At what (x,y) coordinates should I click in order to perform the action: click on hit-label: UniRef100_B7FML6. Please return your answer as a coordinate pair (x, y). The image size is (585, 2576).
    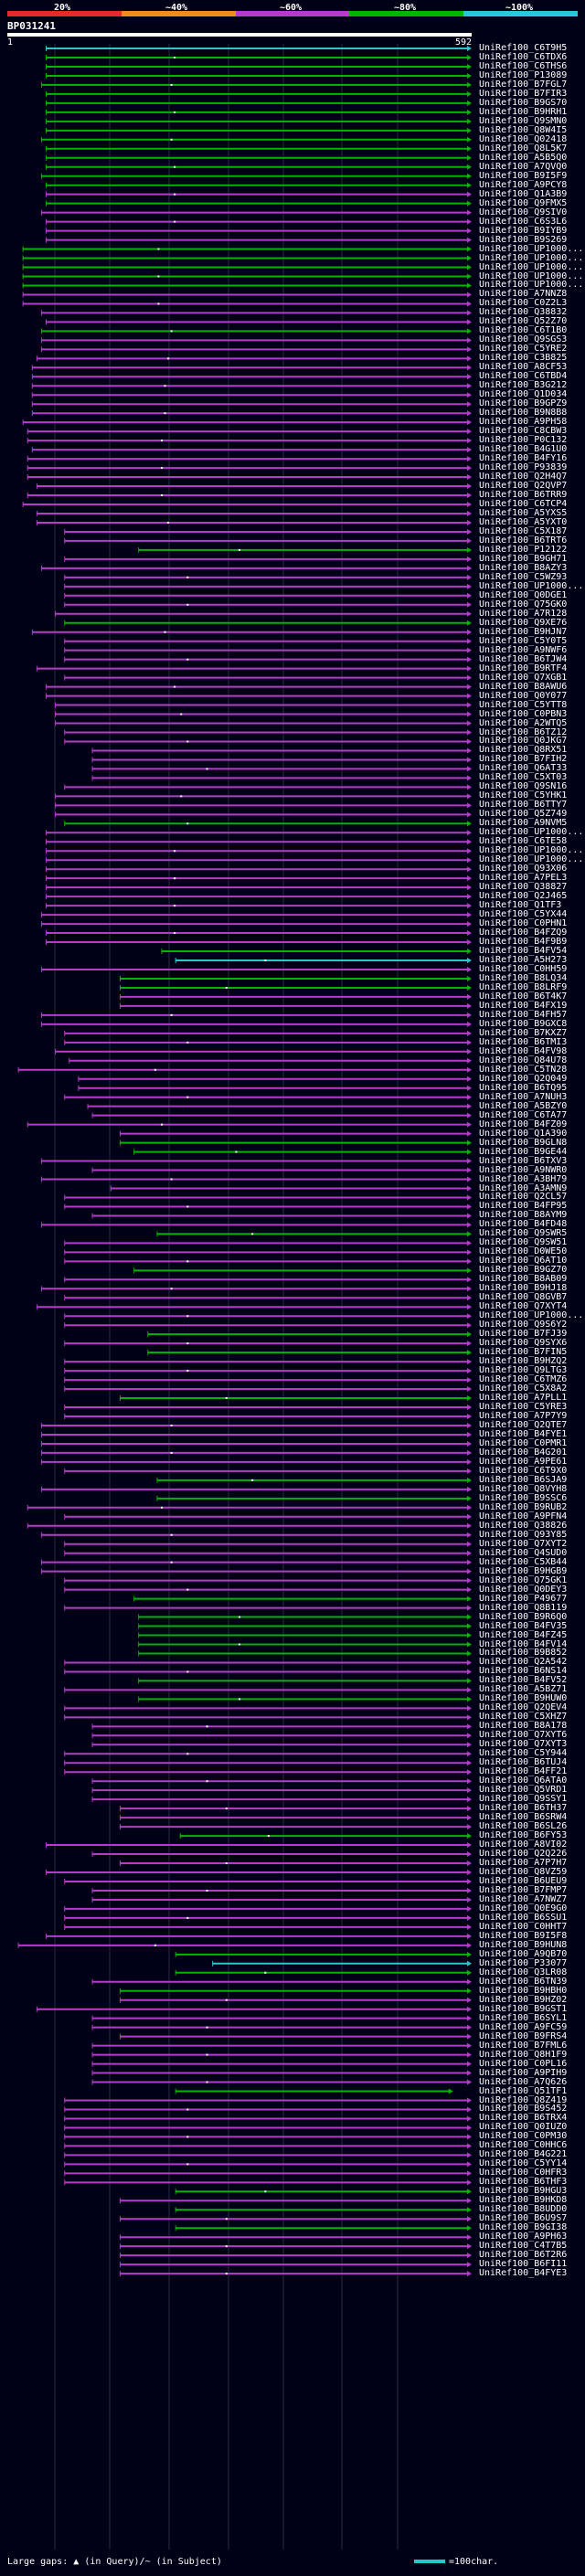
    Looking at the image, I should click on (523, 2045).